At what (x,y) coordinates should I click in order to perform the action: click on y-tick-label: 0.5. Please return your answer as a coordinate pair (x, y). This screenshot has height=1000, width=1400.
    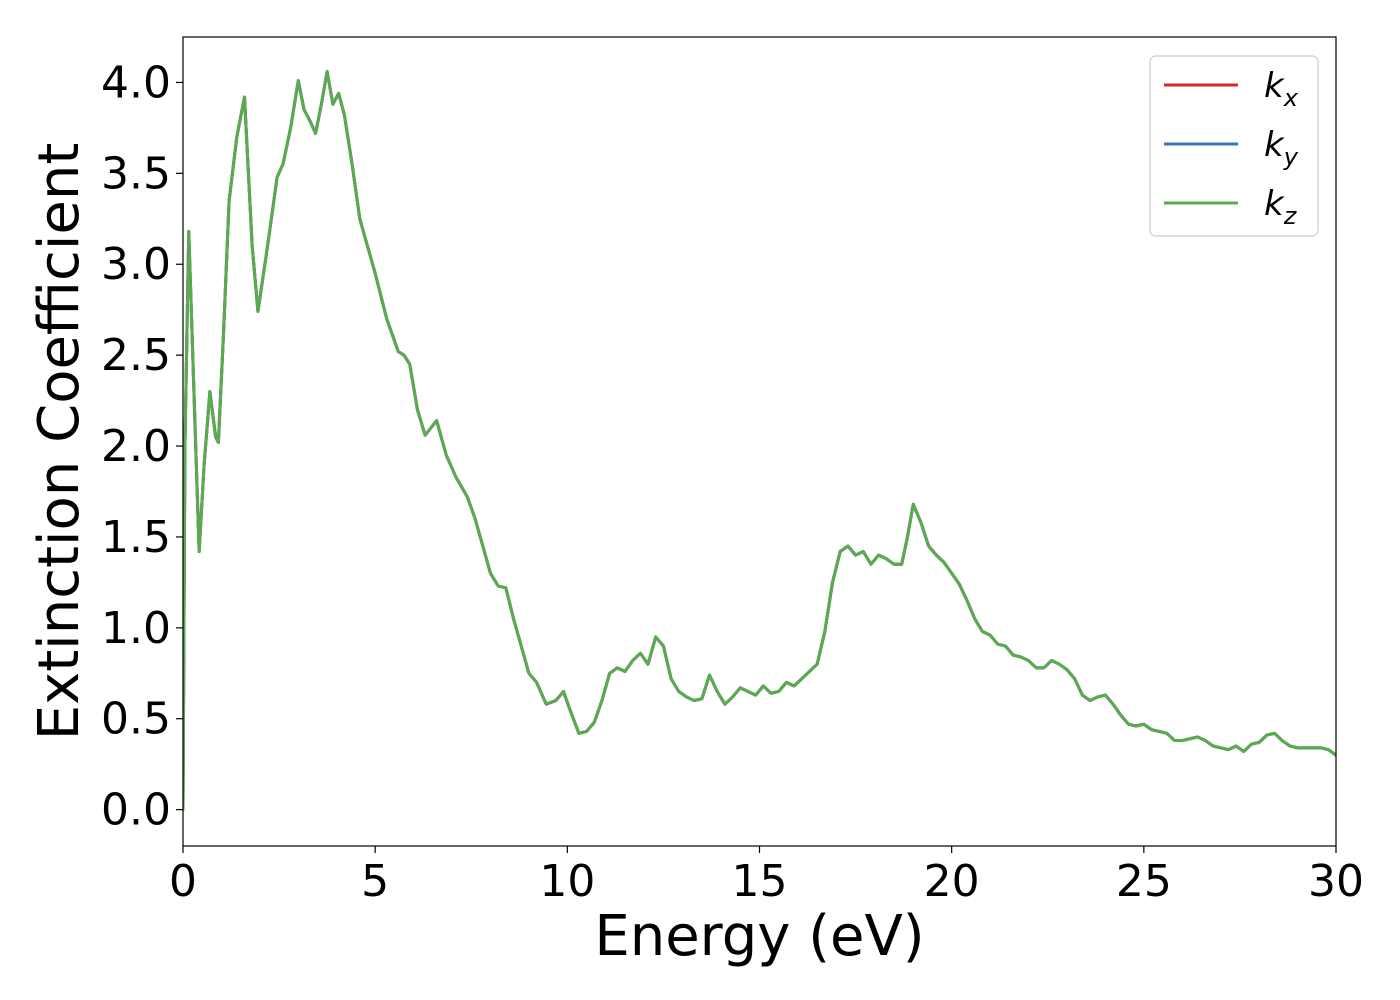
    Looking at the image, I should click on (136, 719).